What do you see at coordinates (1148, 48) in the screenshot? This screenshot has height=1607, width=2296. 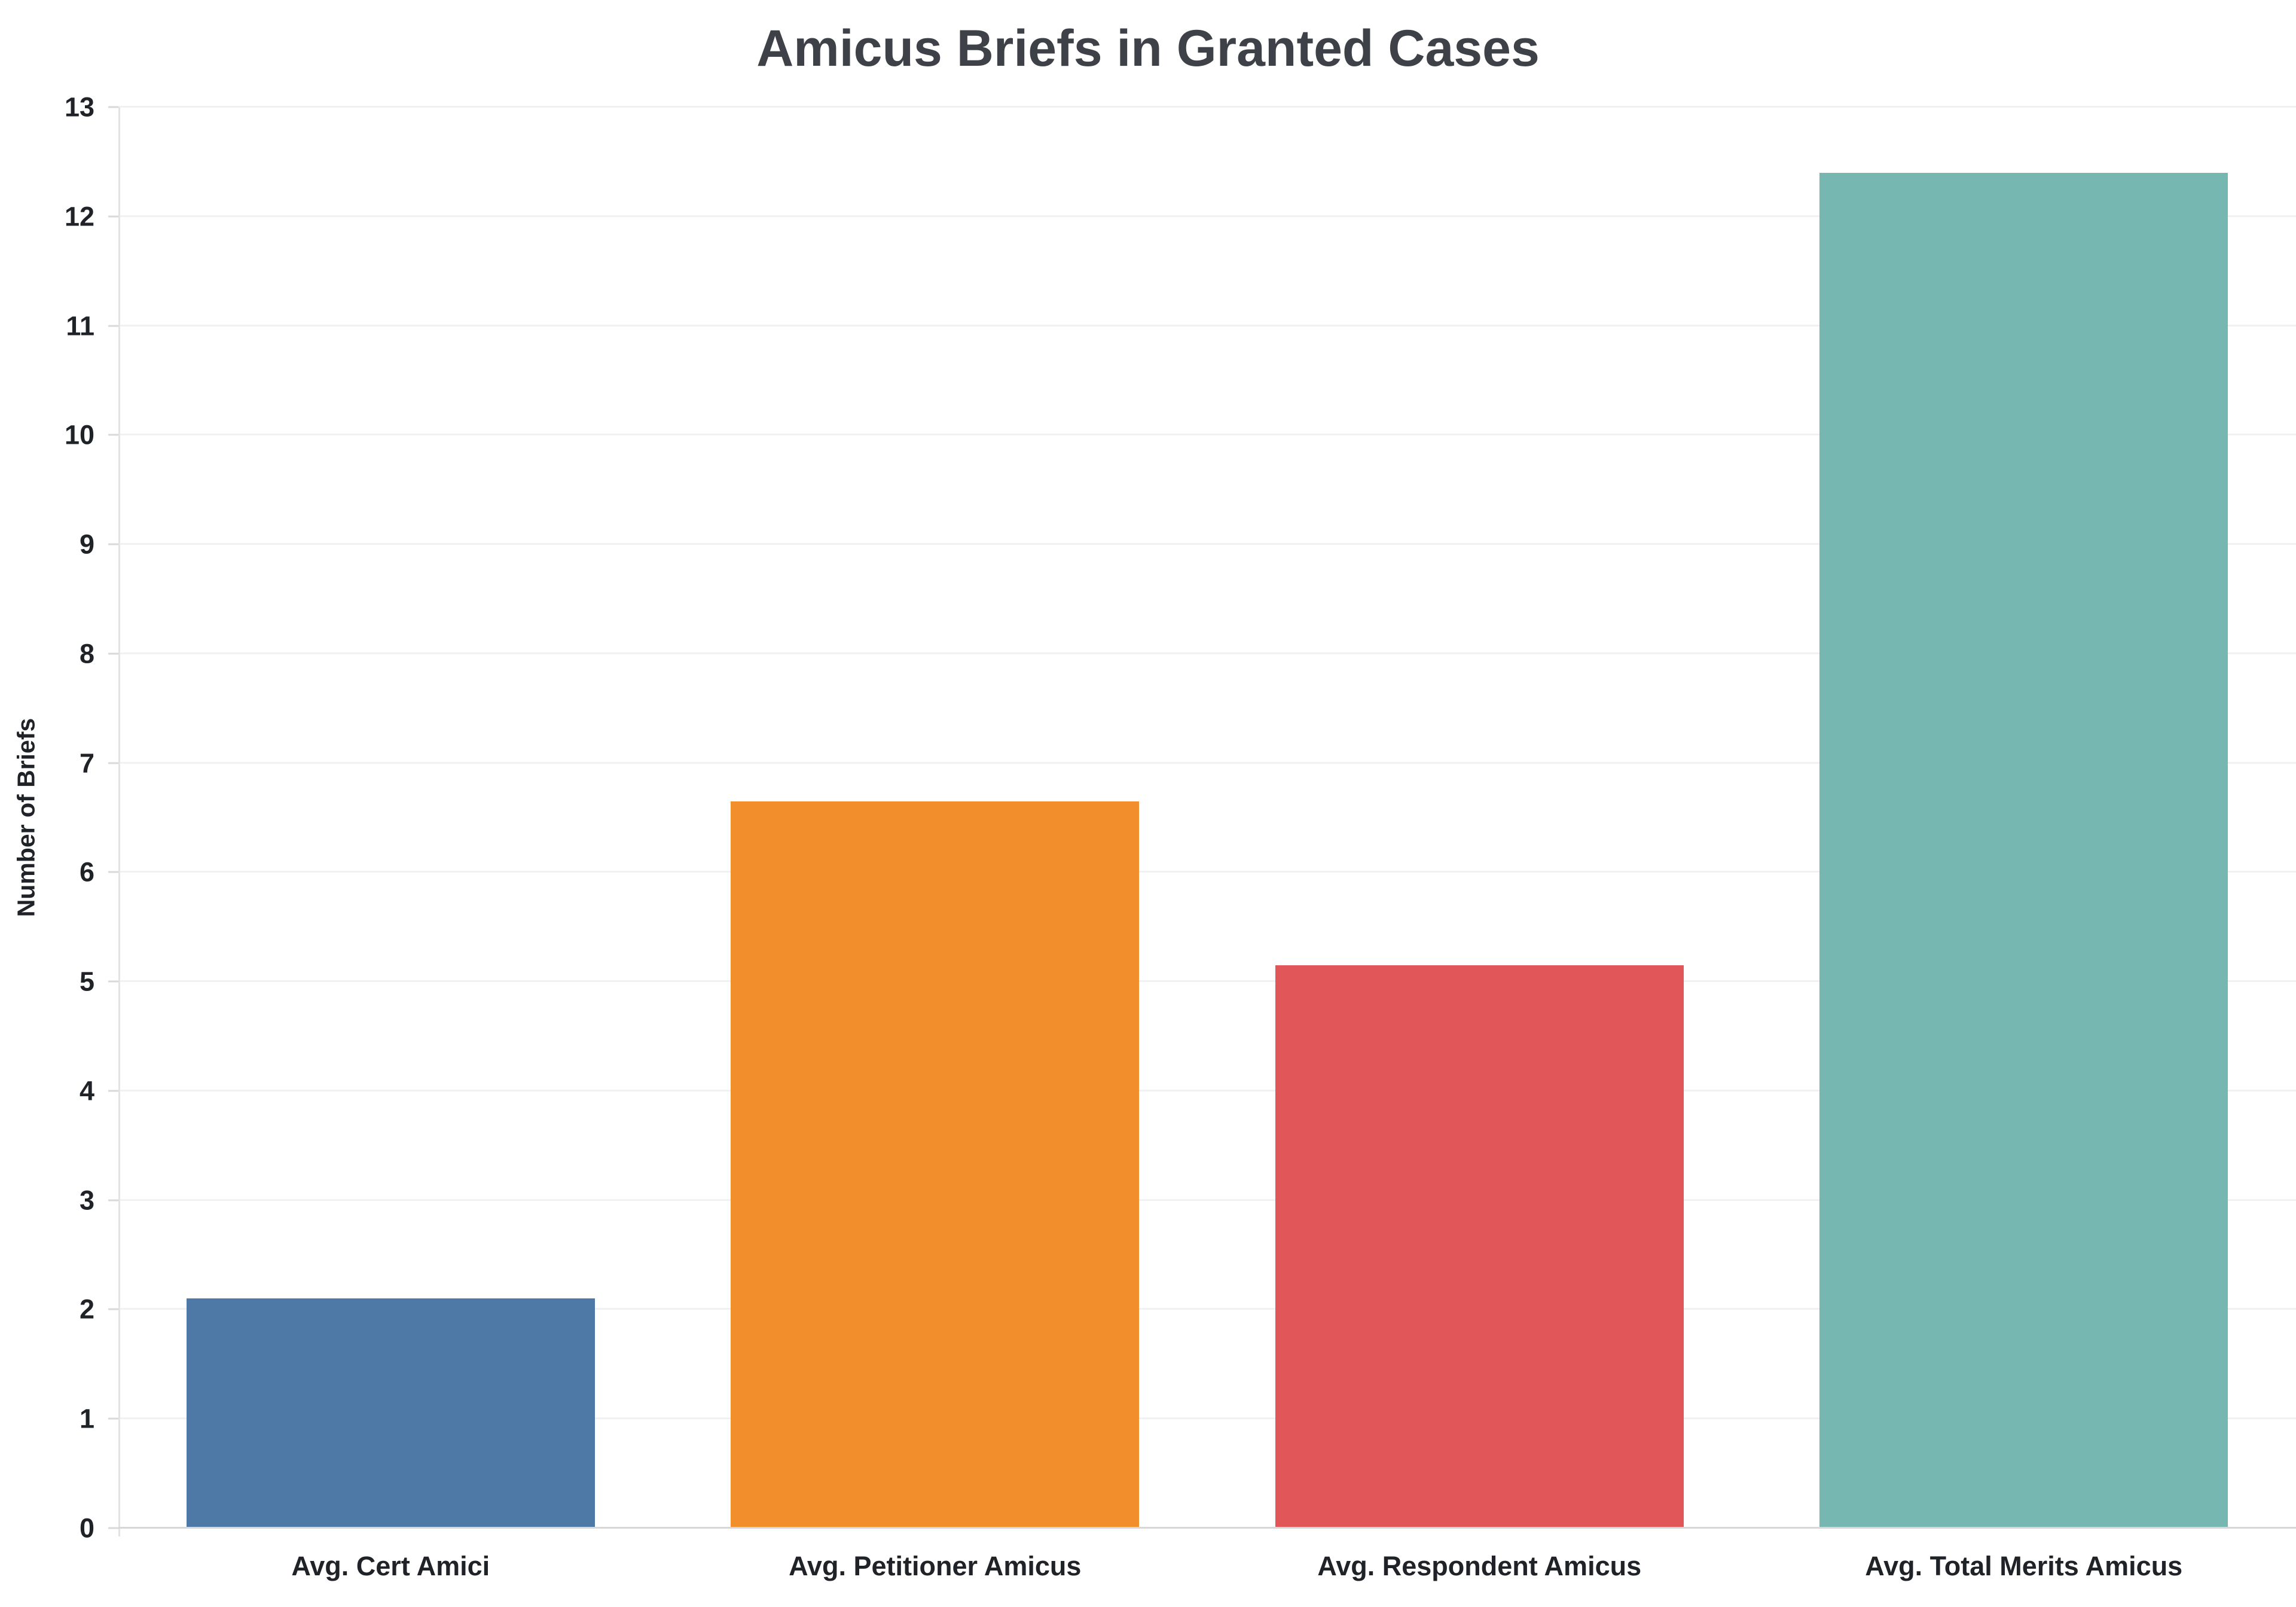 I see `chart-title: Amicus Briefs in Granted Cases` at bounding box center [1148, 48].